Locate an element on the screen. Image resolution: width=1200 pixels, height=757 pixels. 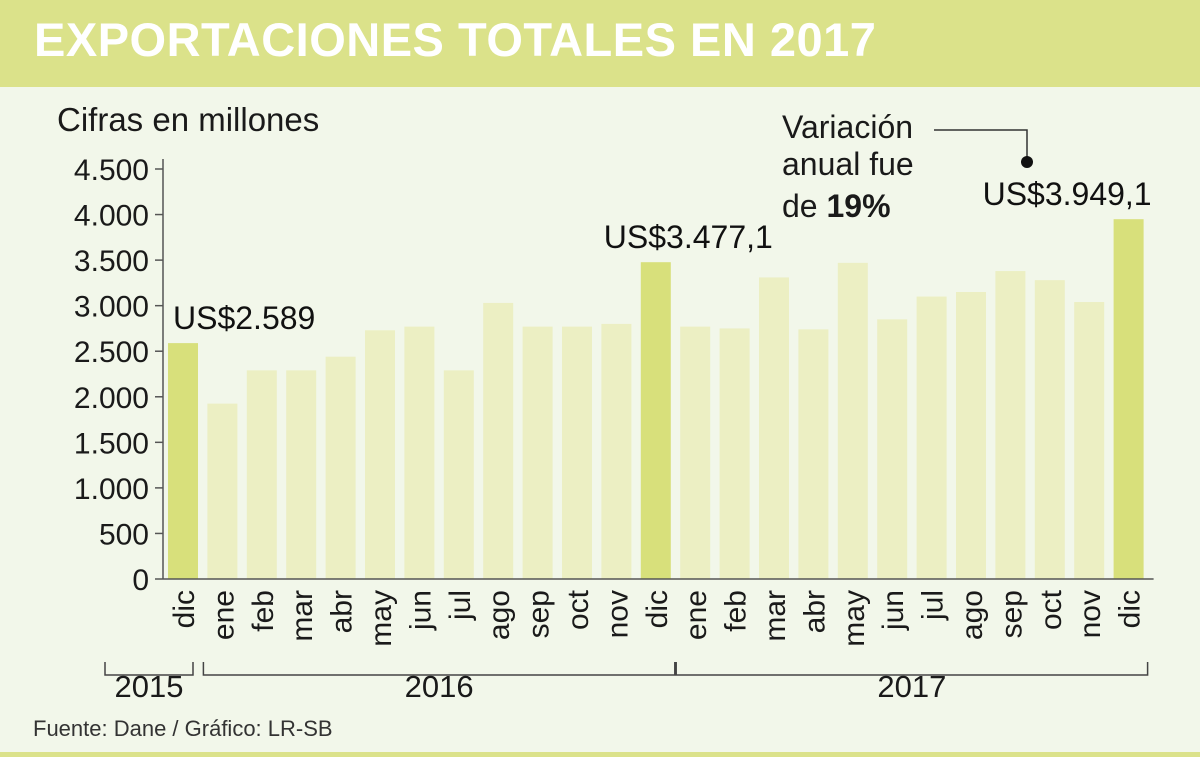
source-note: Fuente: Dane / Gráfico: LR-SB is located at coordinates (183, 728).